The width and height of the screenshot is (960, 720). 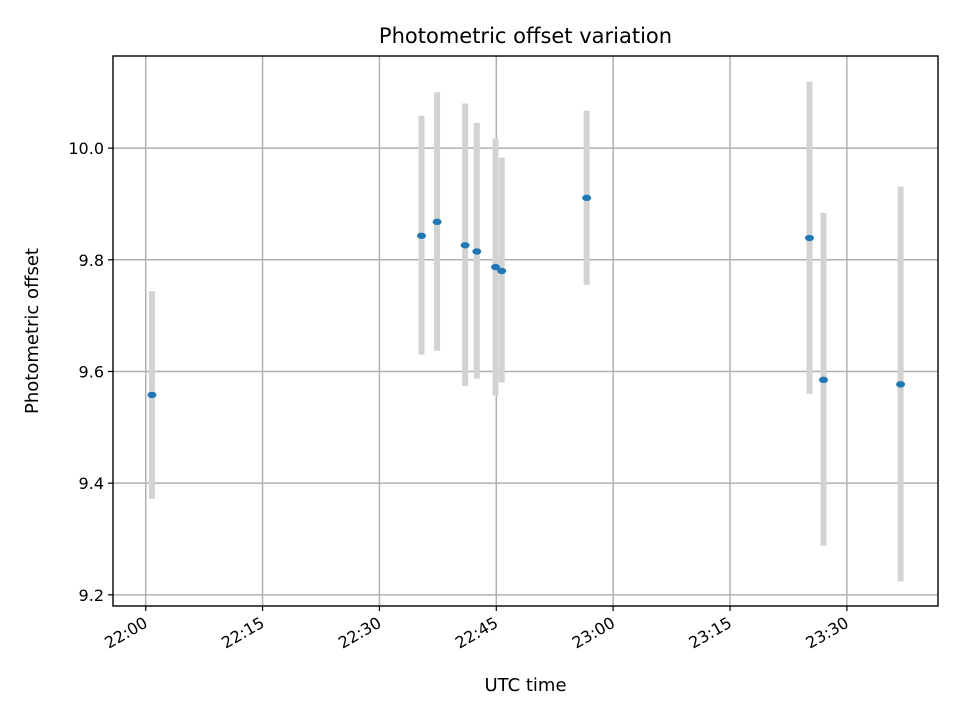 What do you see at coordinates (91, 595) in the screenshot?
I see `y-tick-label: 9.2` at bounding box center [91, 595].